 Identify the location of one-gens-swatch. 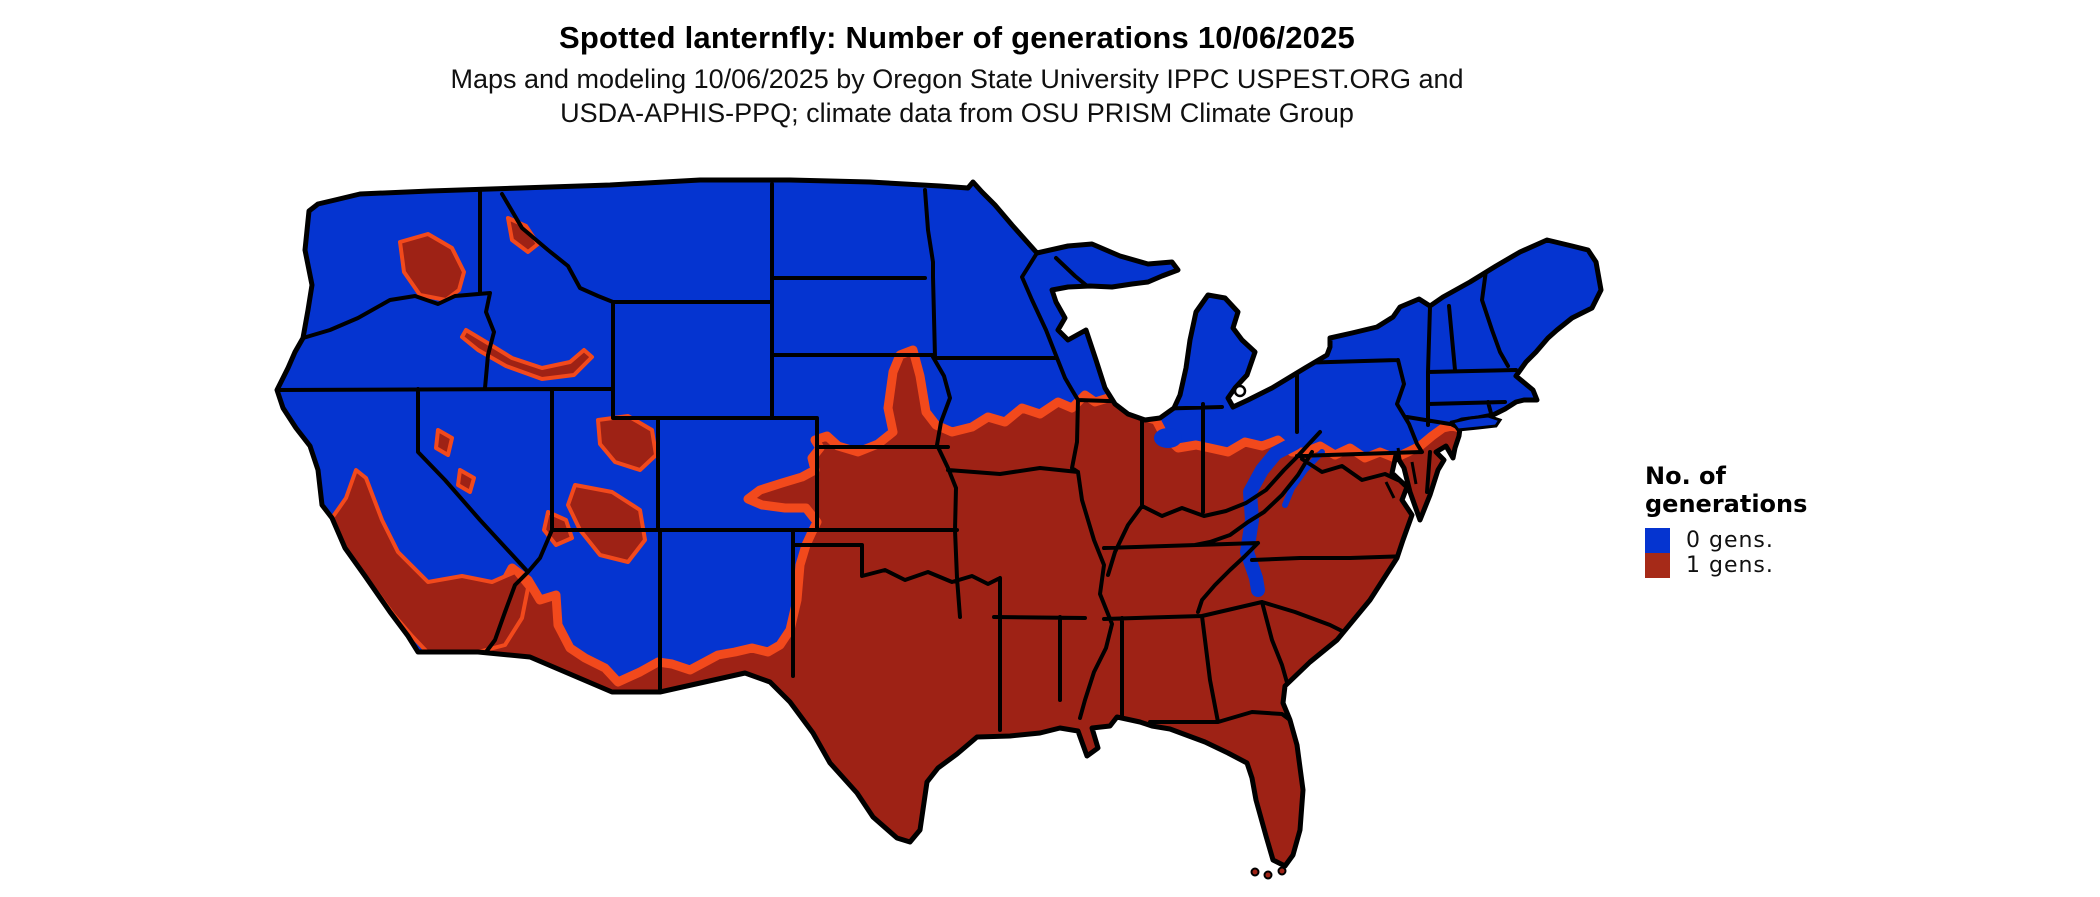
(1657, 565).